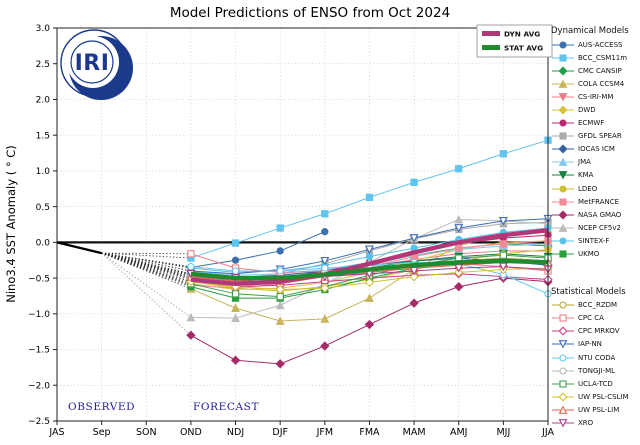  I want to click on legend-item-iocas-icm: IOCAS ICM, so click(595, 149).